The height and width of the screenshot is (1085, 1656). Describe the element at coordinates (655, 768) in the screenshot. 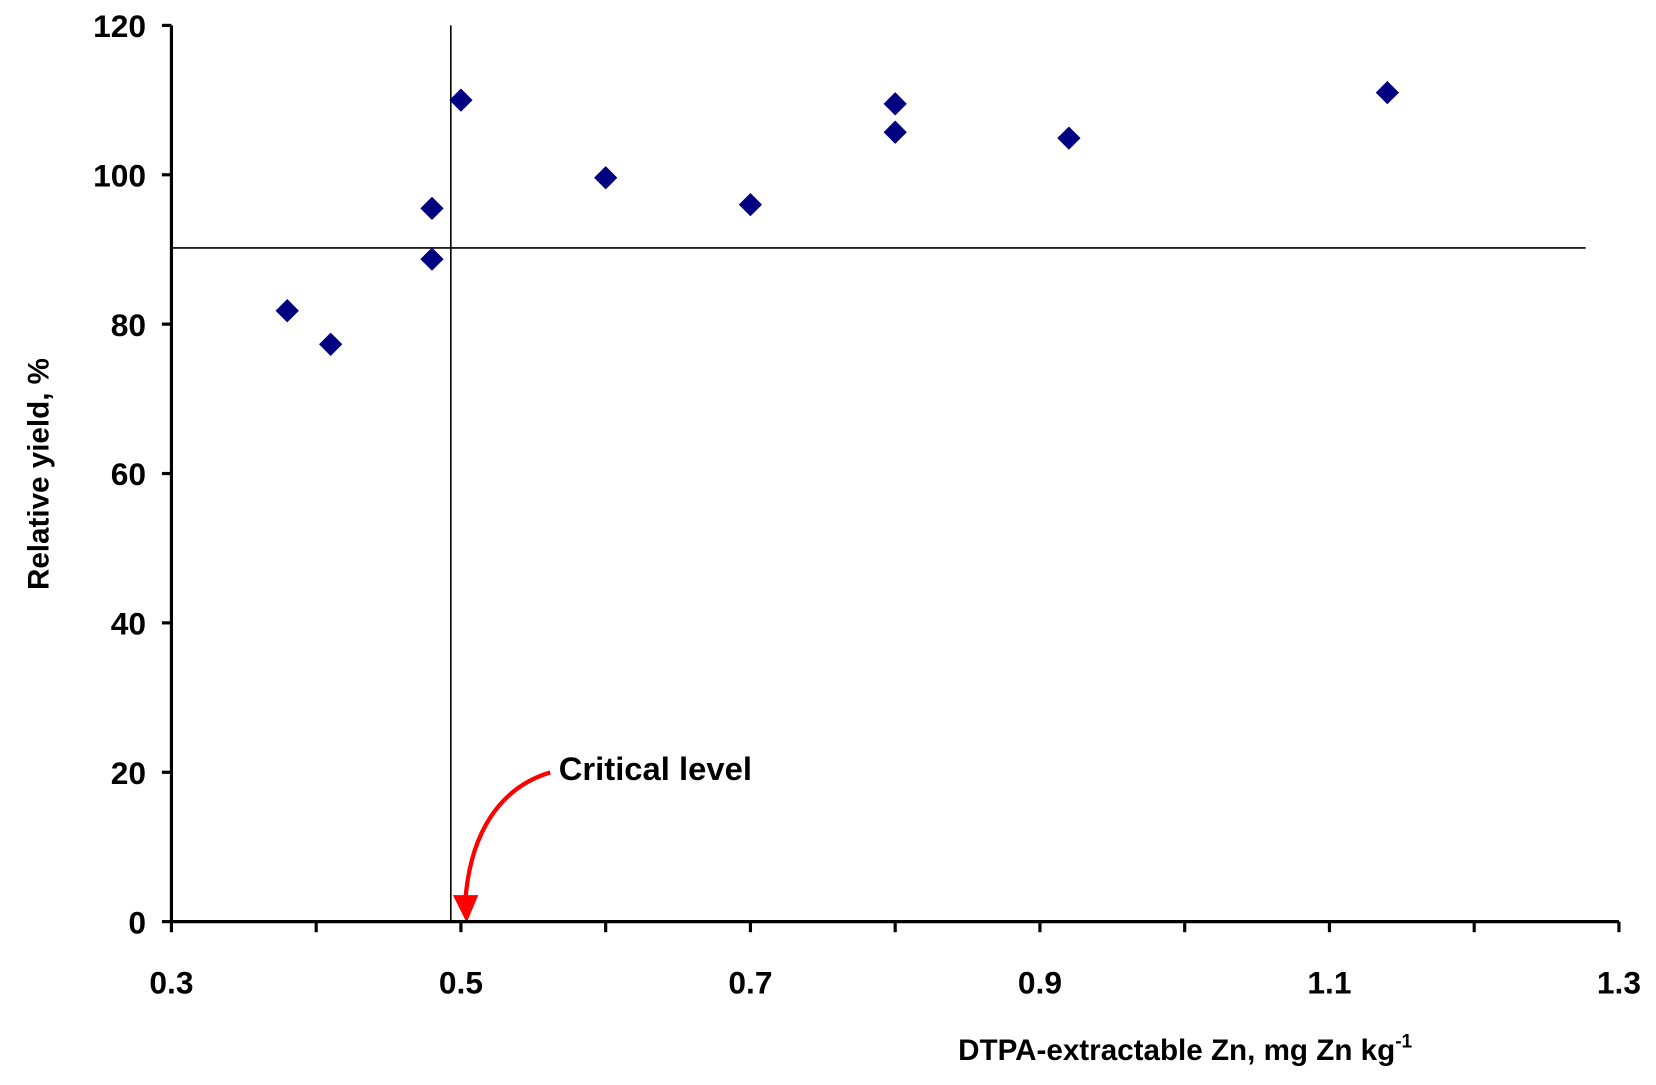

I see `annotation: Critical level` at that location.